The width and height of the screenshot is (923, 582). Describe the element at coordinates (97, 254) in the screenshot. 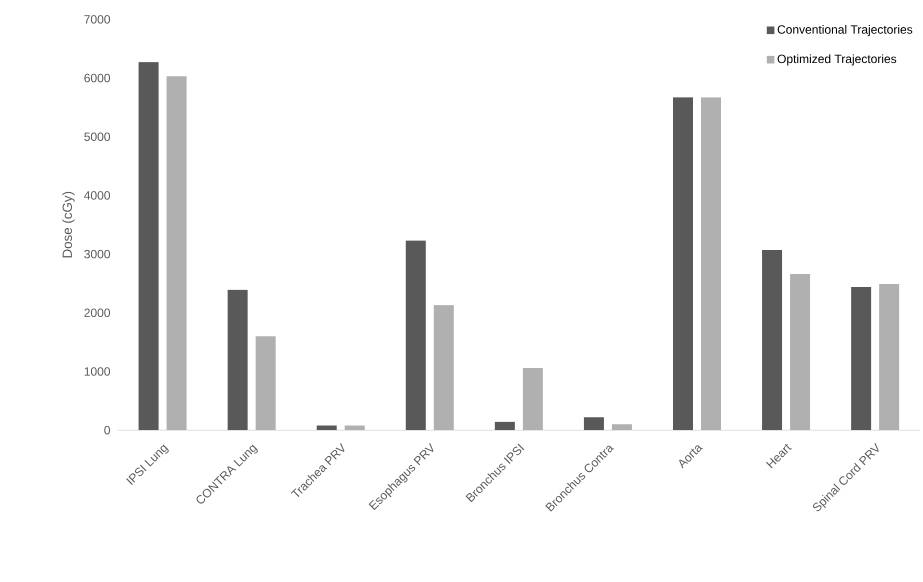

I see `y-tick-label: 3000` at that location.